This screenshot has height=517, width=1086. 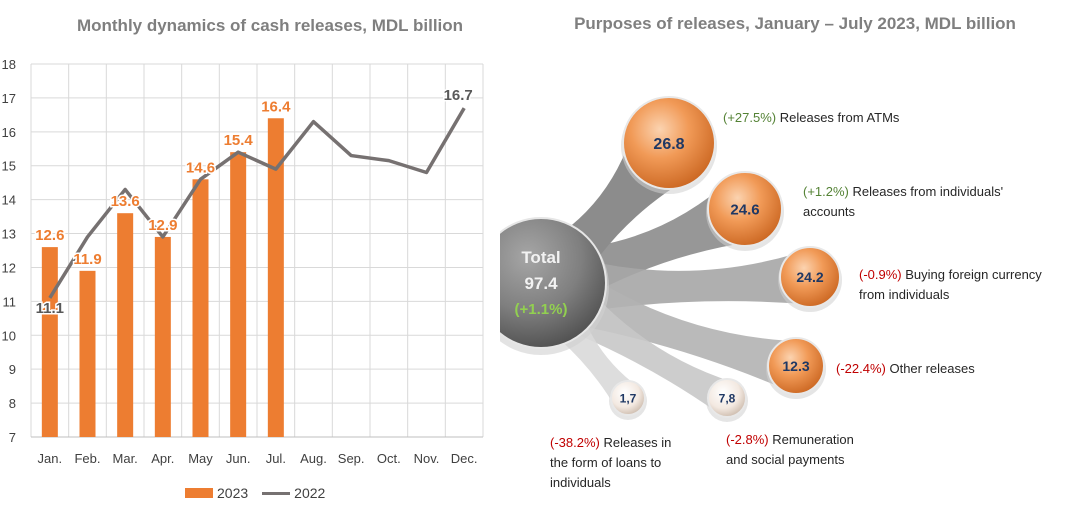 What do you see at coordinates (811, 439) in the screenshot?
I see `purpose-label-line1: Remuneration` at bounding box center [811, 439].